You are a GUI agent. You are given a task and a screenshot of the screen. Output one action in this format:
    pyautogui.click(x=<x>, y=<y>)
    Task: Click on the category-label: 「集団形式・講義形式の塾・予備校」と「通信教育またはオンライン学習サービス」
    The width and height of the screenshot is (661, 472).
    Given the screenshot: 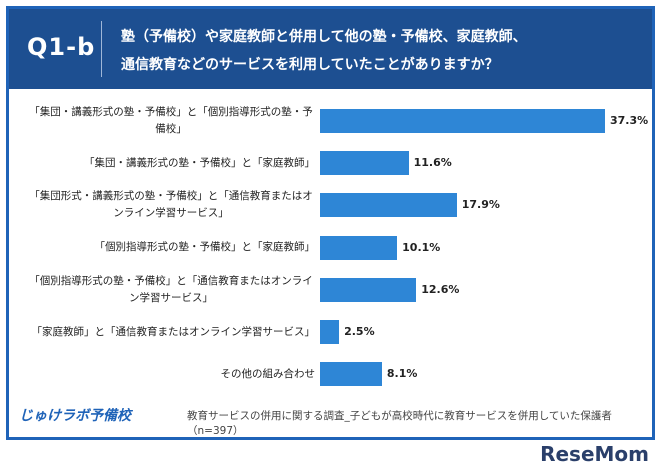 What is the action you would take?
    pyautogui.click(x=171, y=205)
    